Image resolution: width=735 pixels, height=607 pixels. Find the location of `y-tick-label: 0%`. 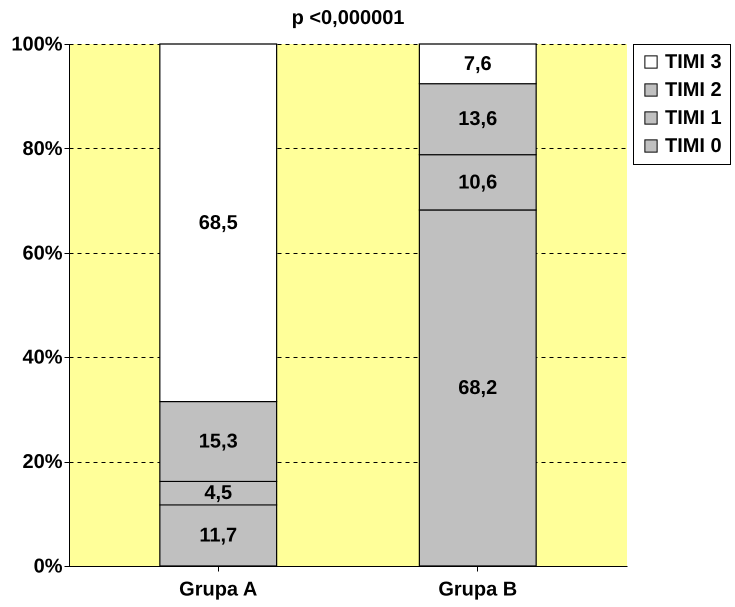

y-tick-label: 0% is located at coordinates (48, 567).